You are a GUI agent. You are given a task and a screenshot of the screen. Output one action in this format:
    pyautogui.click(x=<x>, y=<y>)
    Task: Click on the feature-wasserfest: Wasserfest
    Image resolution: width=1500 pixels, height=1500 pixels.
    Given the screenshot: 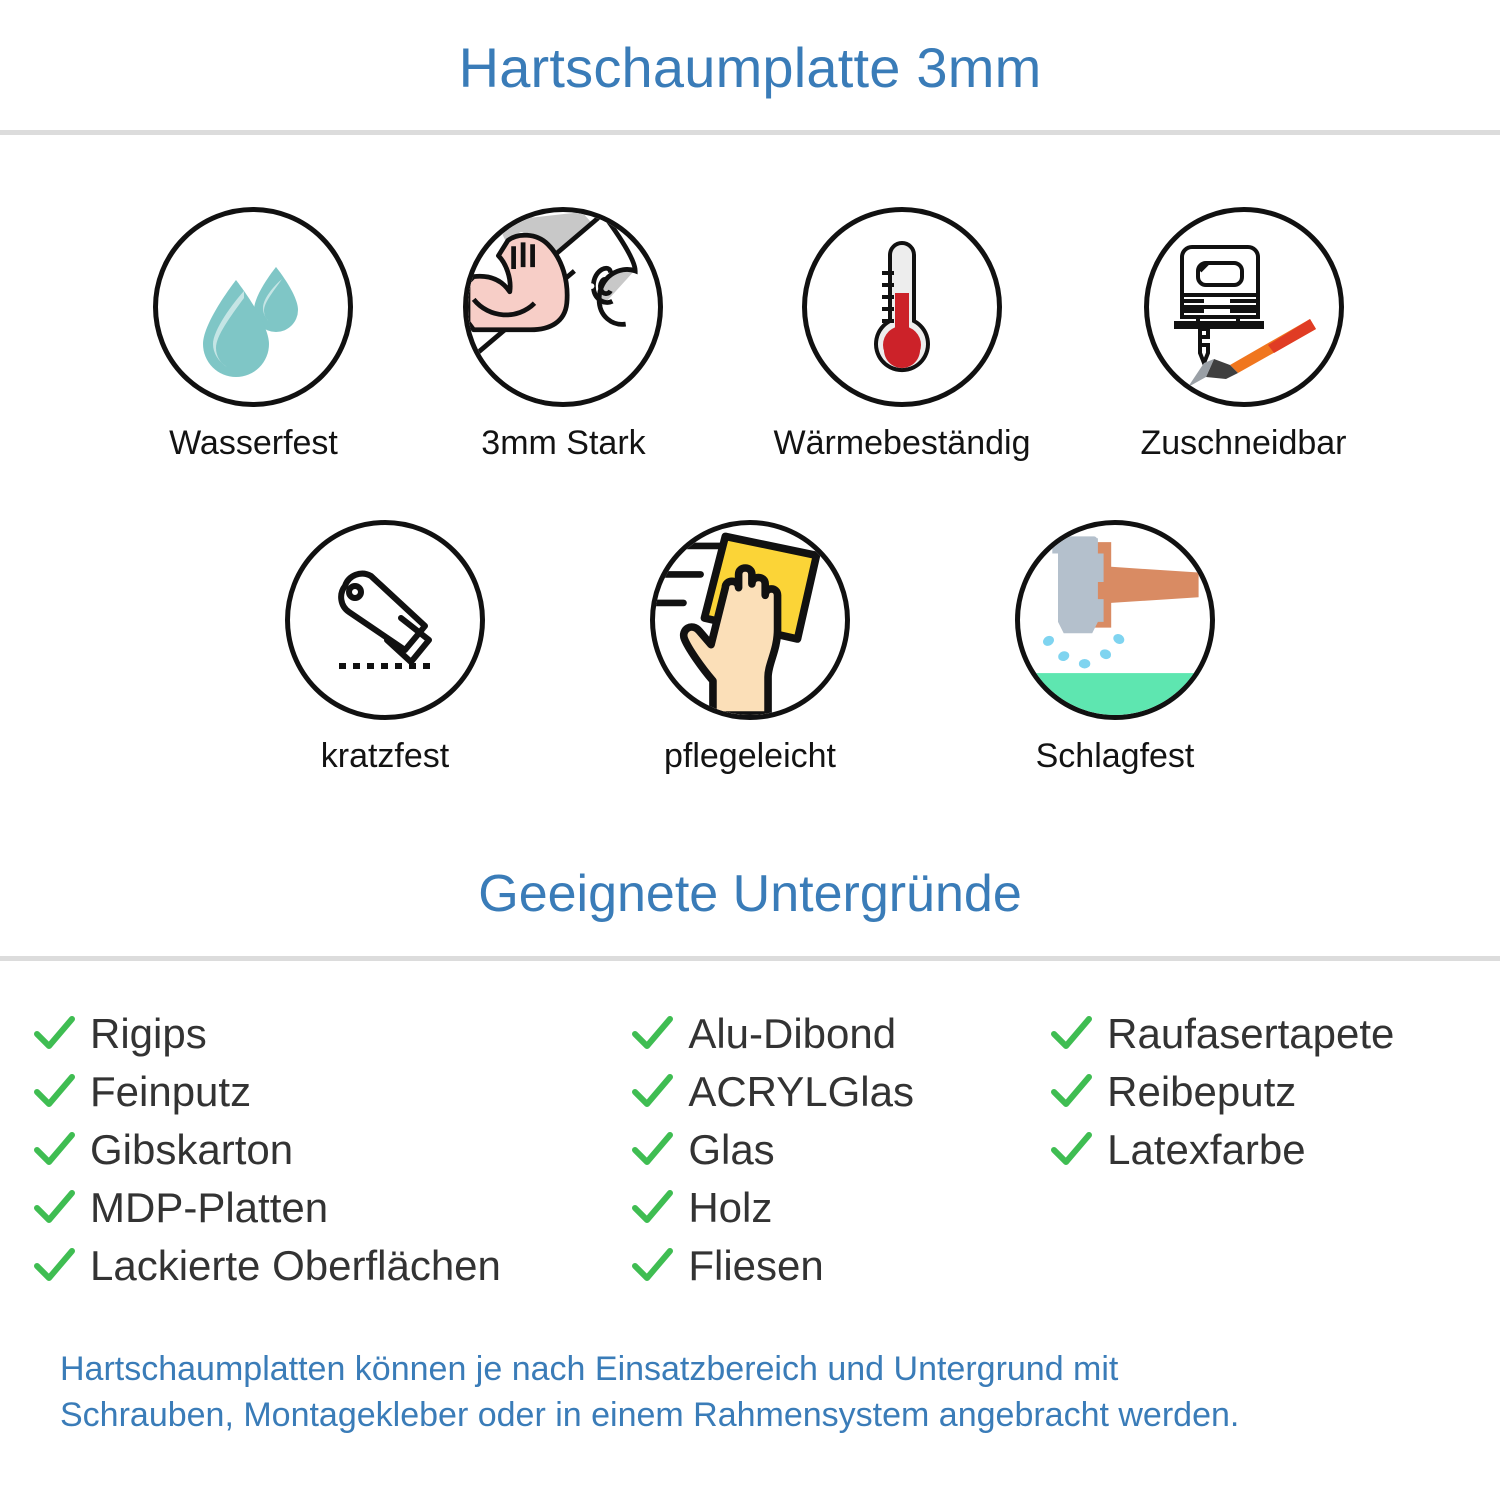 What is the action you would take?
    pyautogui.click(x=253, y=334)
    